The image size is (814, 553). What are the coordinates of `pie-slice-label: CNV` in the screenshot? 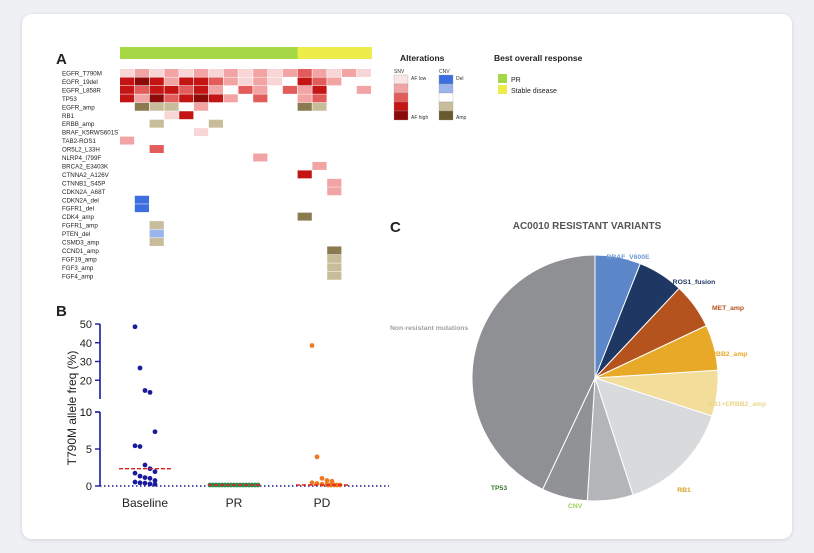 It's located at (575, 506).